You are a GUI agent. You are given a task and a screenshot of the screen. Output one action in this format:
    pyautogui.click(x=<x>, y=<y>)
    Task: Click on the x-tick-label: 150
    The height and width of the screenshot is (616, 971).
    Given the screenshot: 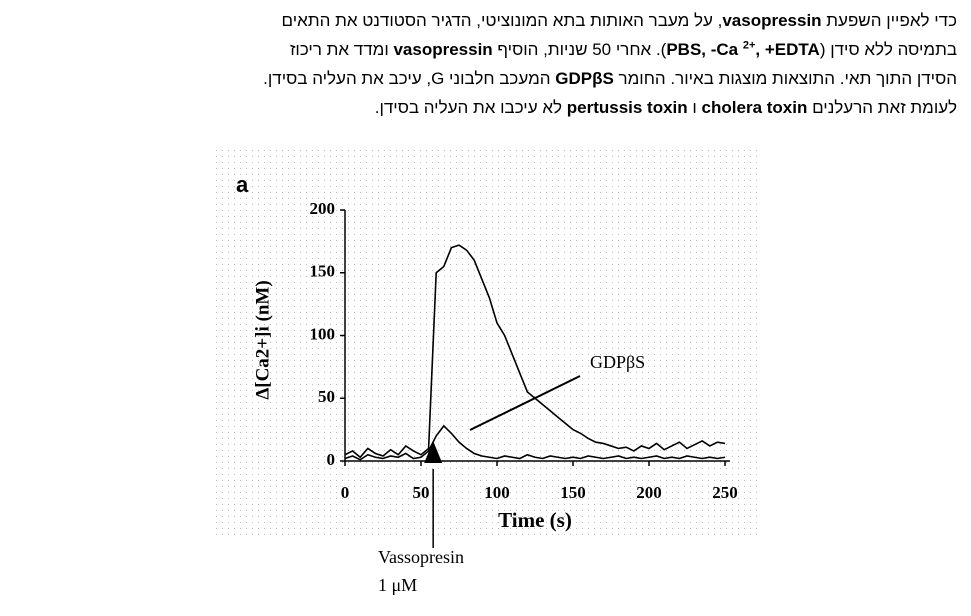 What is the action you would take?
    pyautogui.click(x=573, y=492)
    